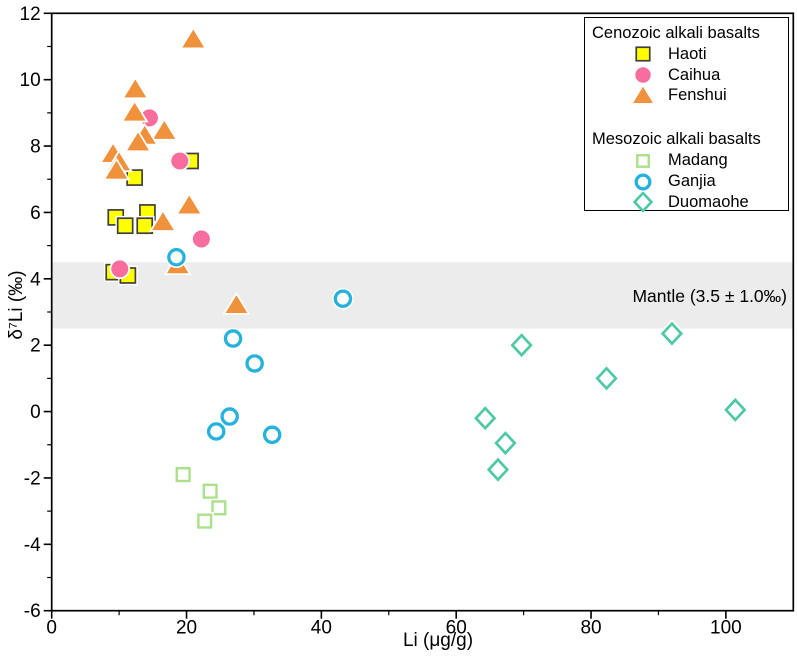  What do you see at coordinates (726, 628) in the screenshot?
I see `x-tick-label: 100` at bounding box center [726, 628].